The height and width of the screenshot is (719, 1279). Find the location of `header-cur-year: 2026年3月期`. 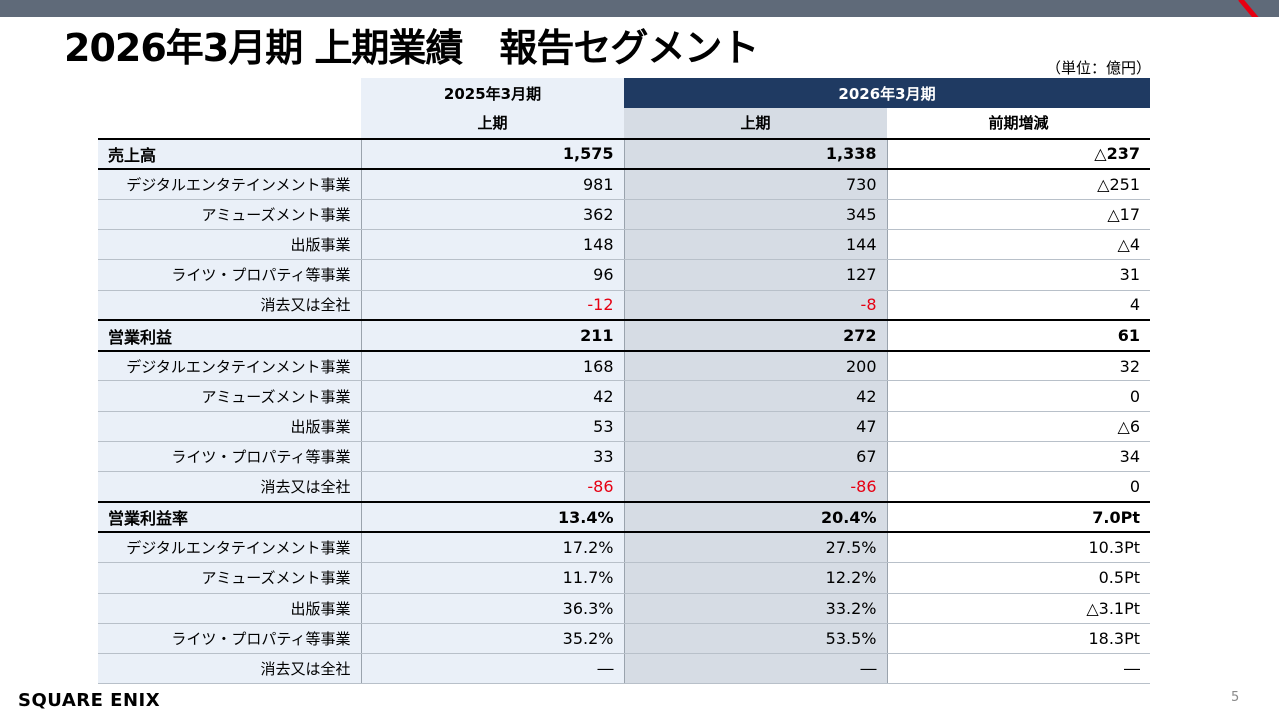

header-cur-year: 2026年3月期 is located at coordinates (887, 93).